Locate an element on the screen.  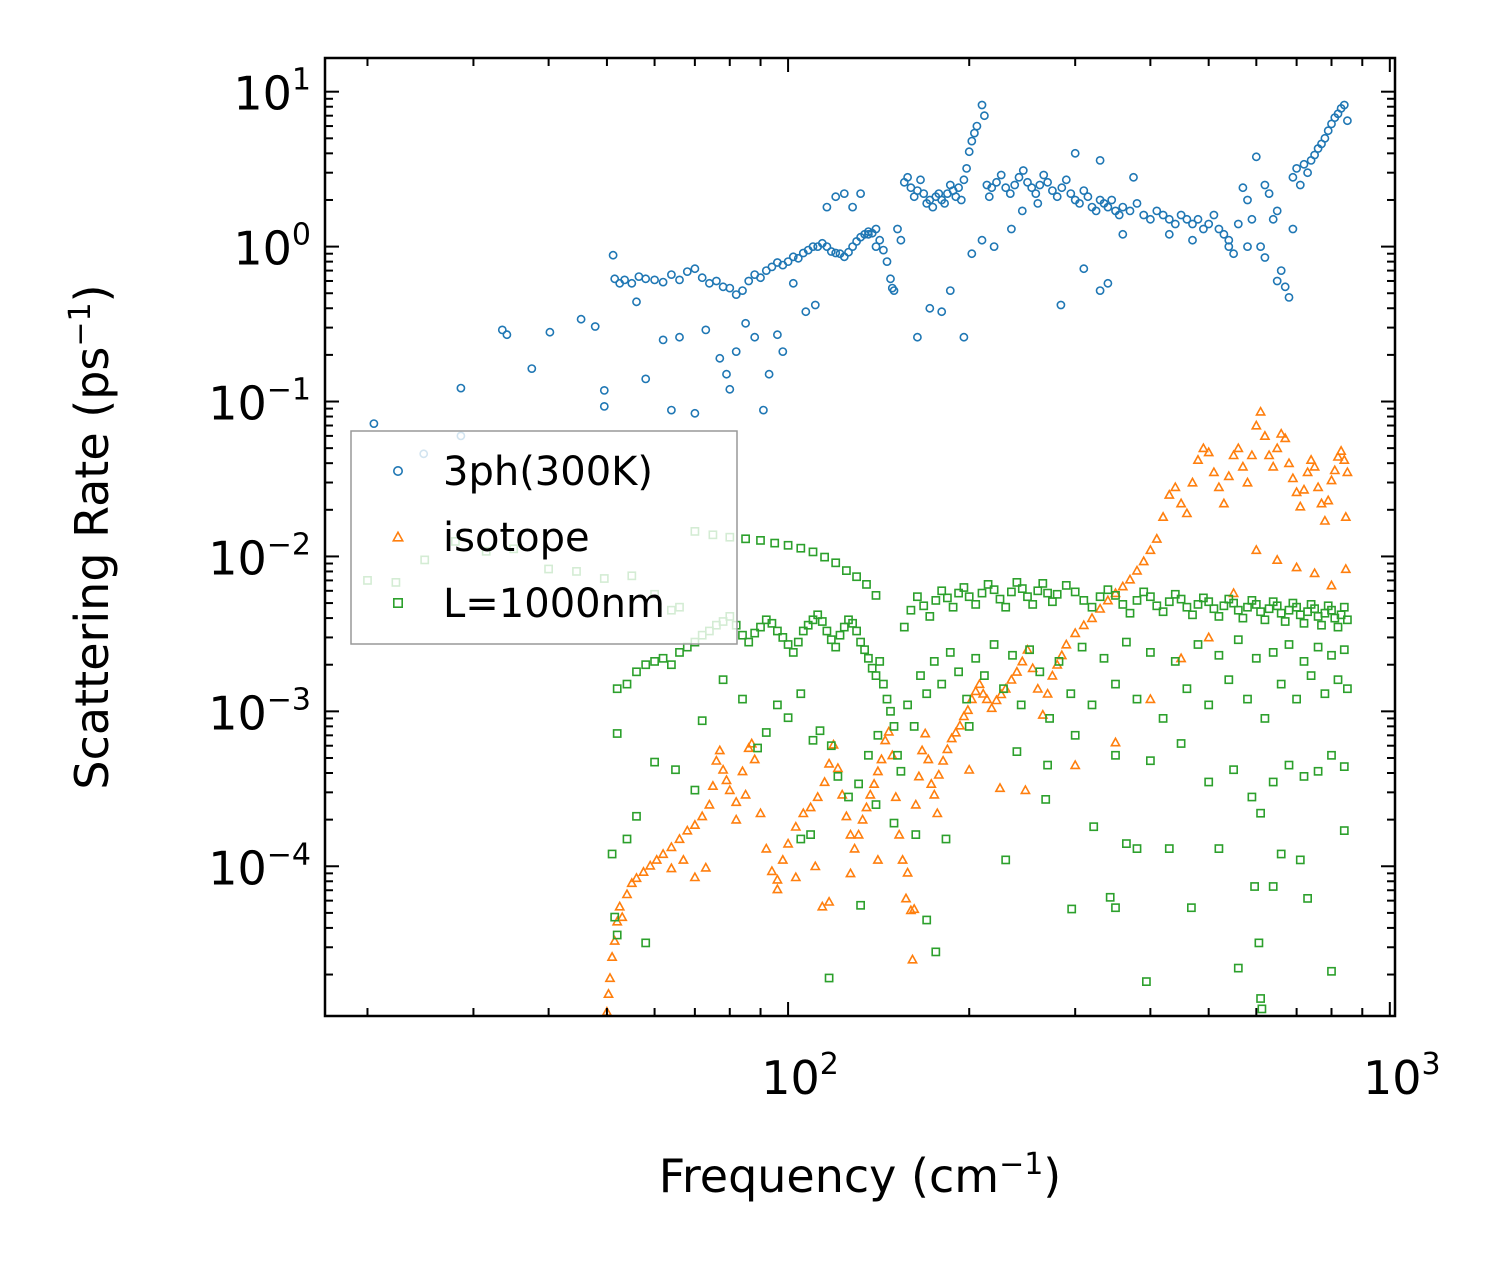
legend-marker-circle is located at coordinates (397, 470).